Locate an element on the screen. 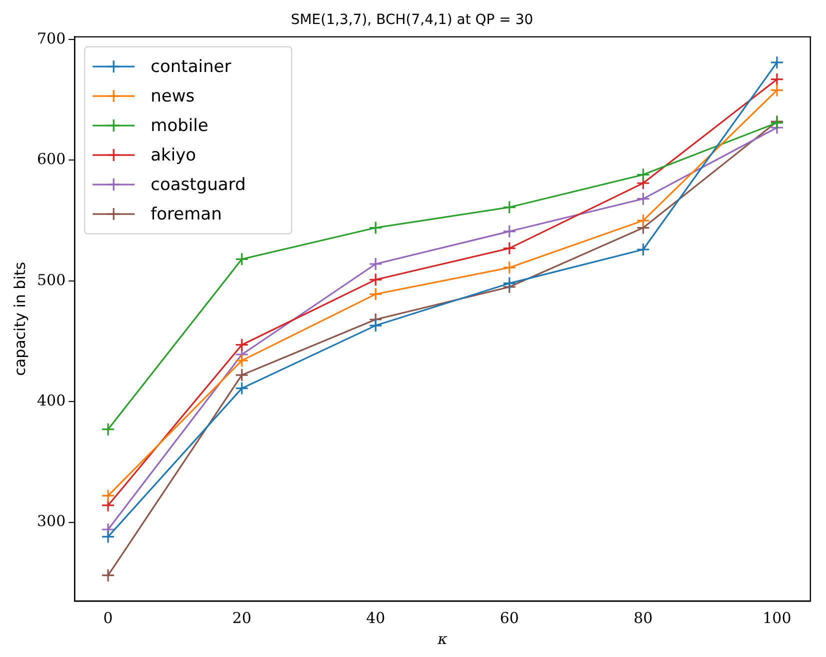 The height and width of the screenshot is (657, 826). y-tick-label: 700 is located at coordinates (51, 38).